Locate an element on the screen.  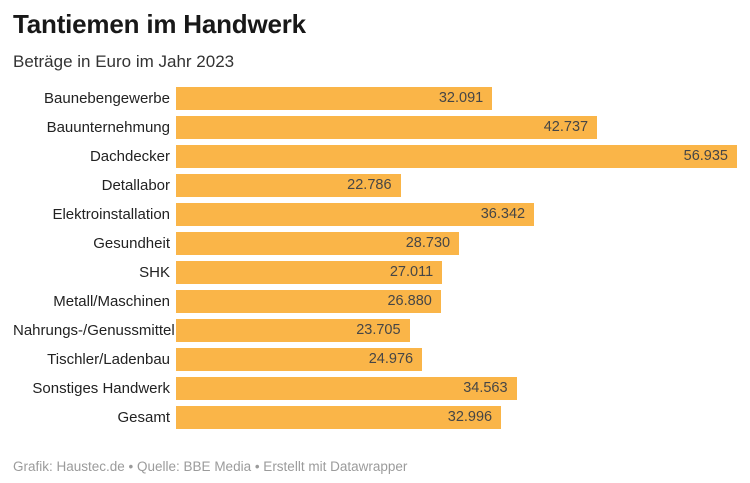
bar-track: 42.737 is located at coordinates (456, 127).